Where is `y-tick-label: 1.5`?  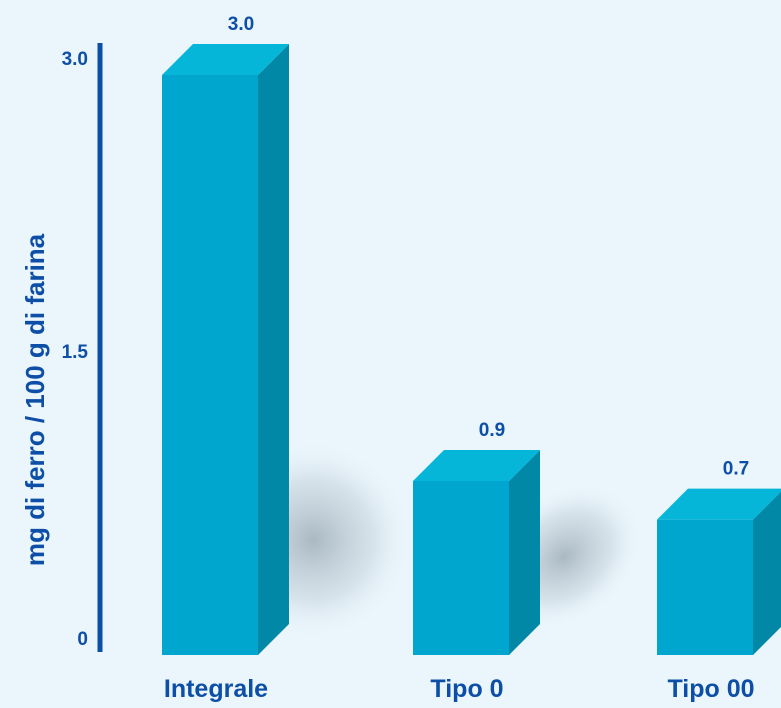
y-tick-label: 1.5 is located at coordinates (75, 352).